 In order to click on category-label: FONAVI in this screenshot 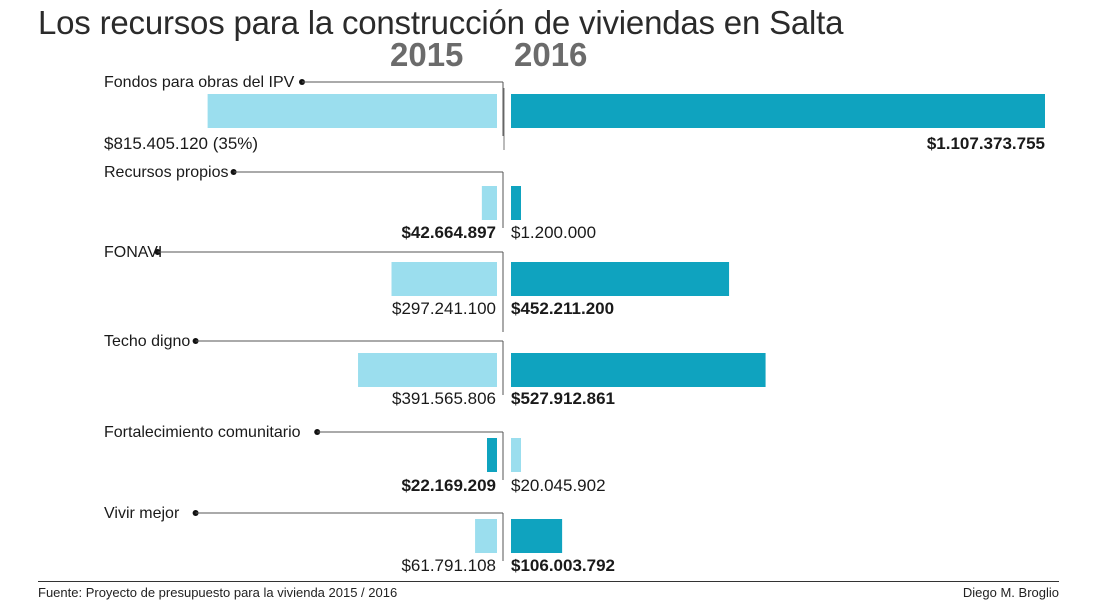, I will do `click(133, 252)`.